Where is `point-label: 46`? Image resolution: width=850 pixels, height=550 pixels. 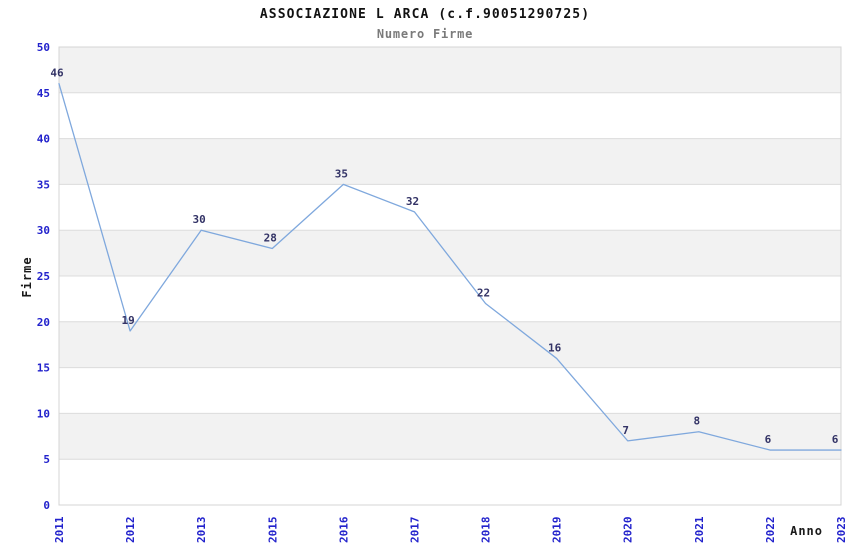
point-label: 46 is located at coordinates (57, 73).